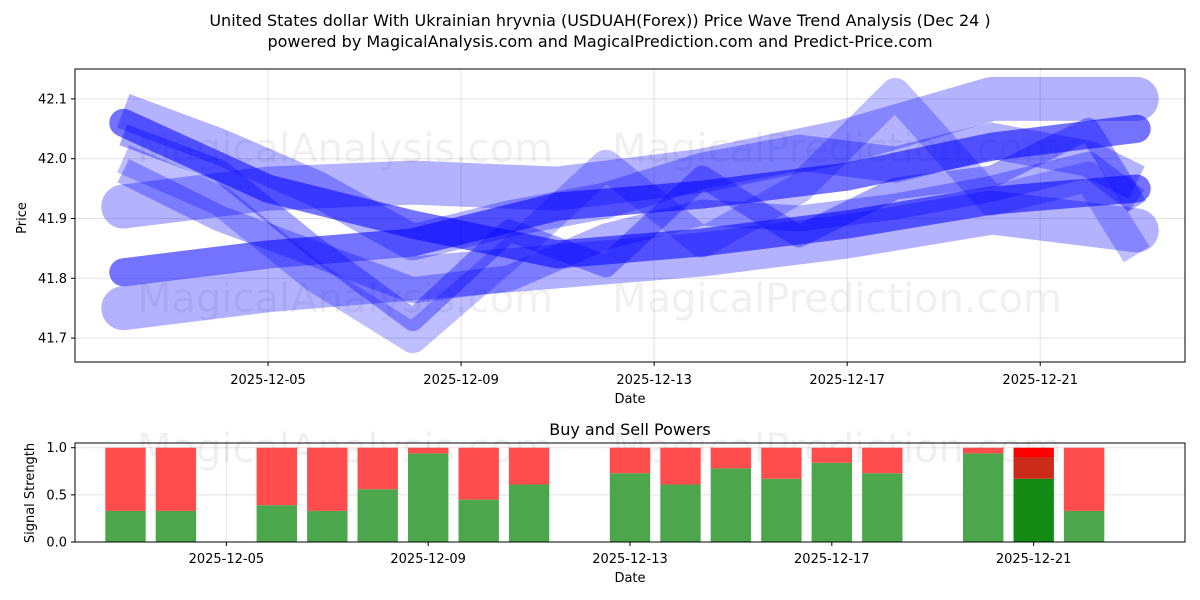 The image size is (1200, 600). I want to click on power-chart-xlabel: Date, so click(629, 578).